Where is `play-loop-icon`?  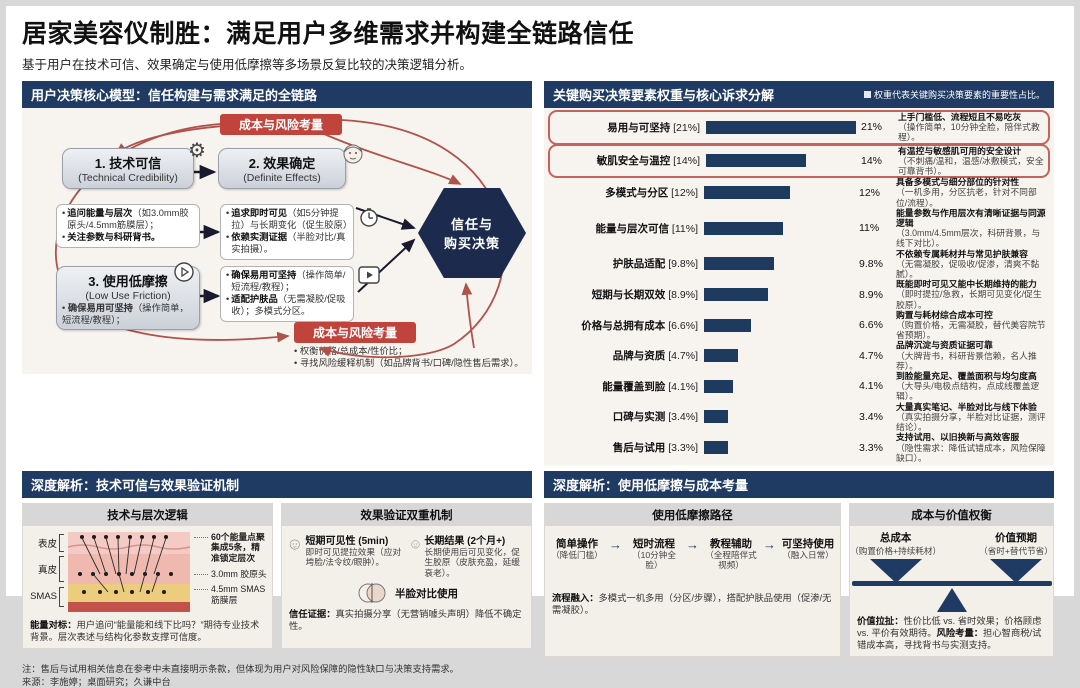
play-loop-icon is located at coordinates (184, 274).